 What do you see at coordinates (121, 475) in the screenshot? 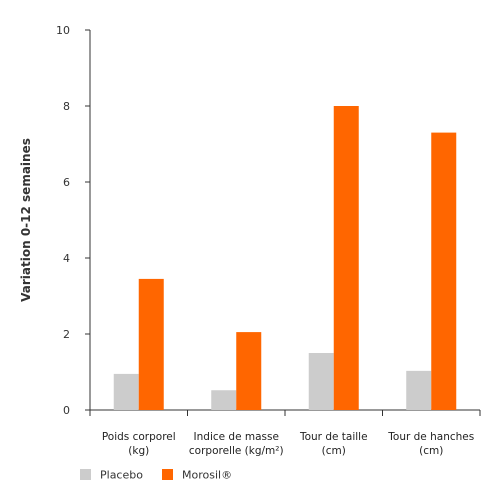
I see `legend-label: Placebo` at bounding box center [121, 475].